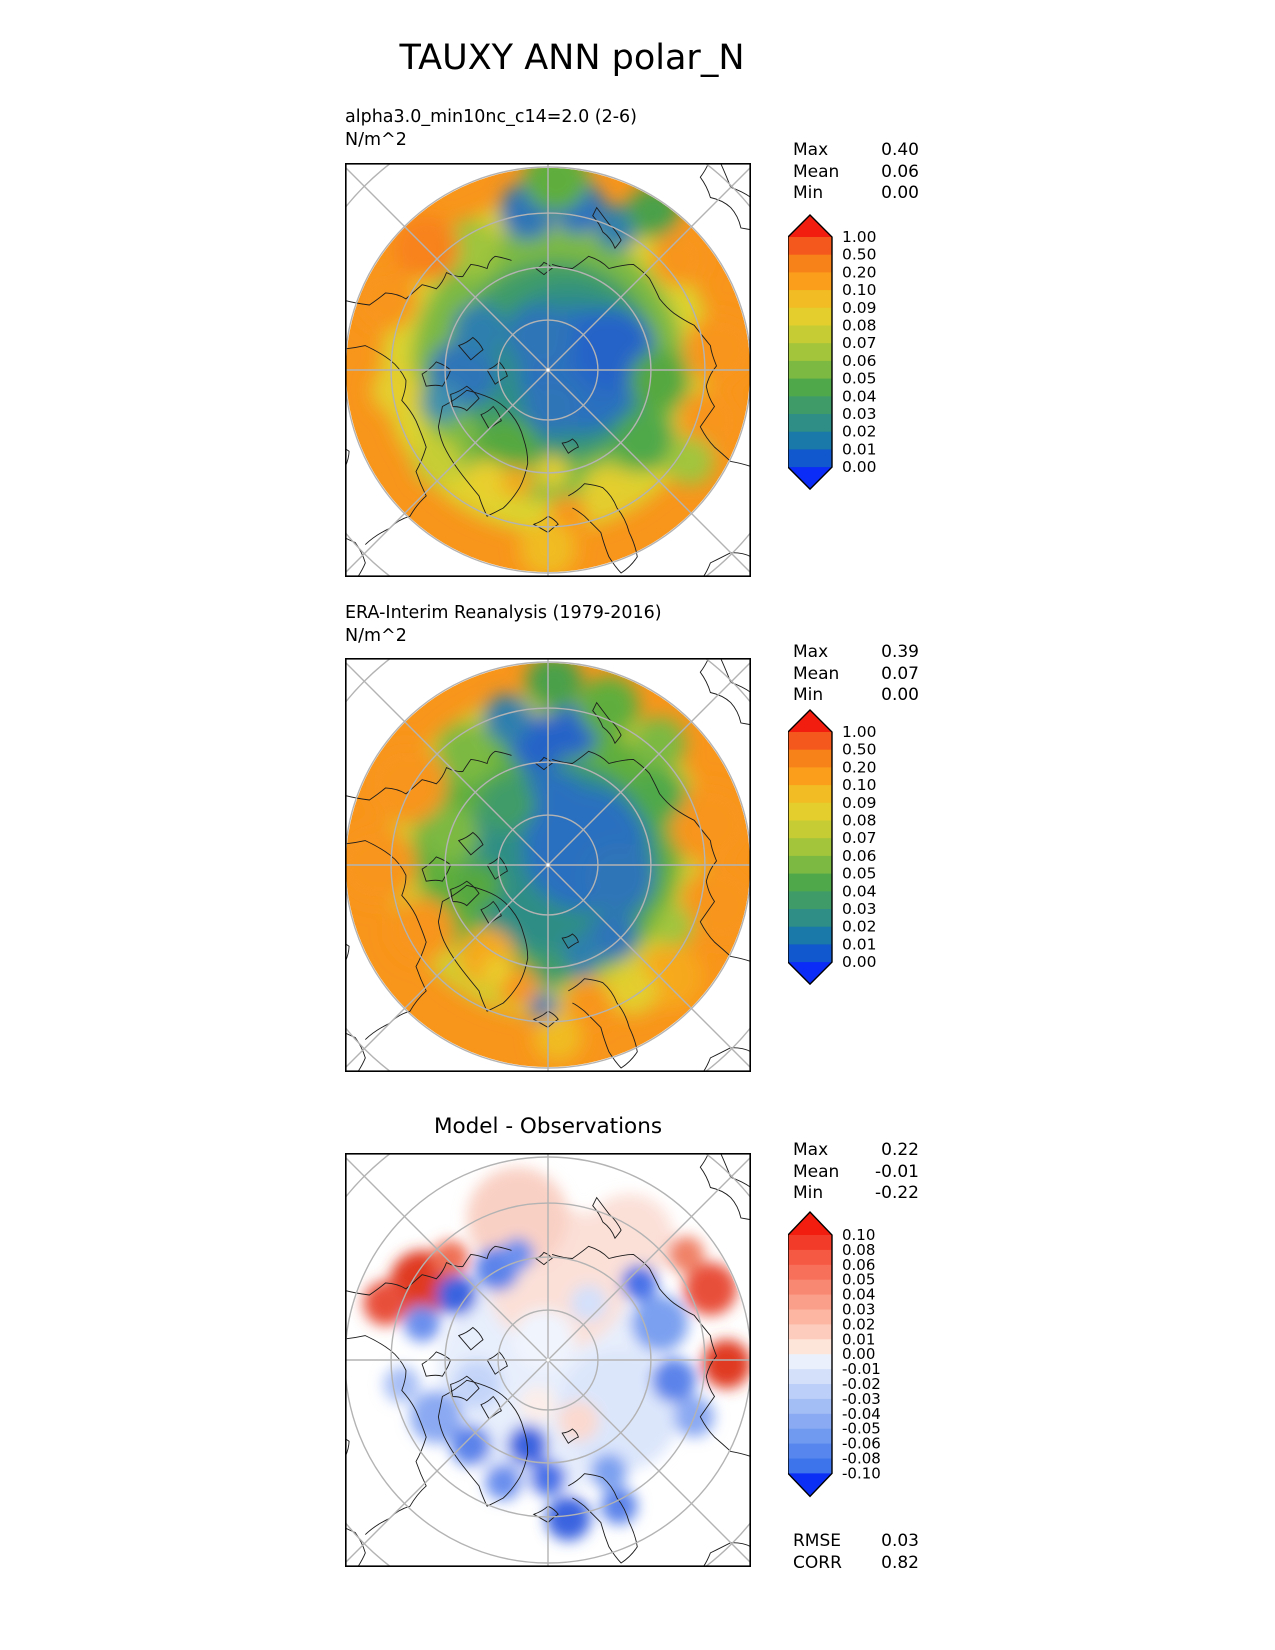  I want to click on stat-row: Max 0.22, so click(856, 1151).